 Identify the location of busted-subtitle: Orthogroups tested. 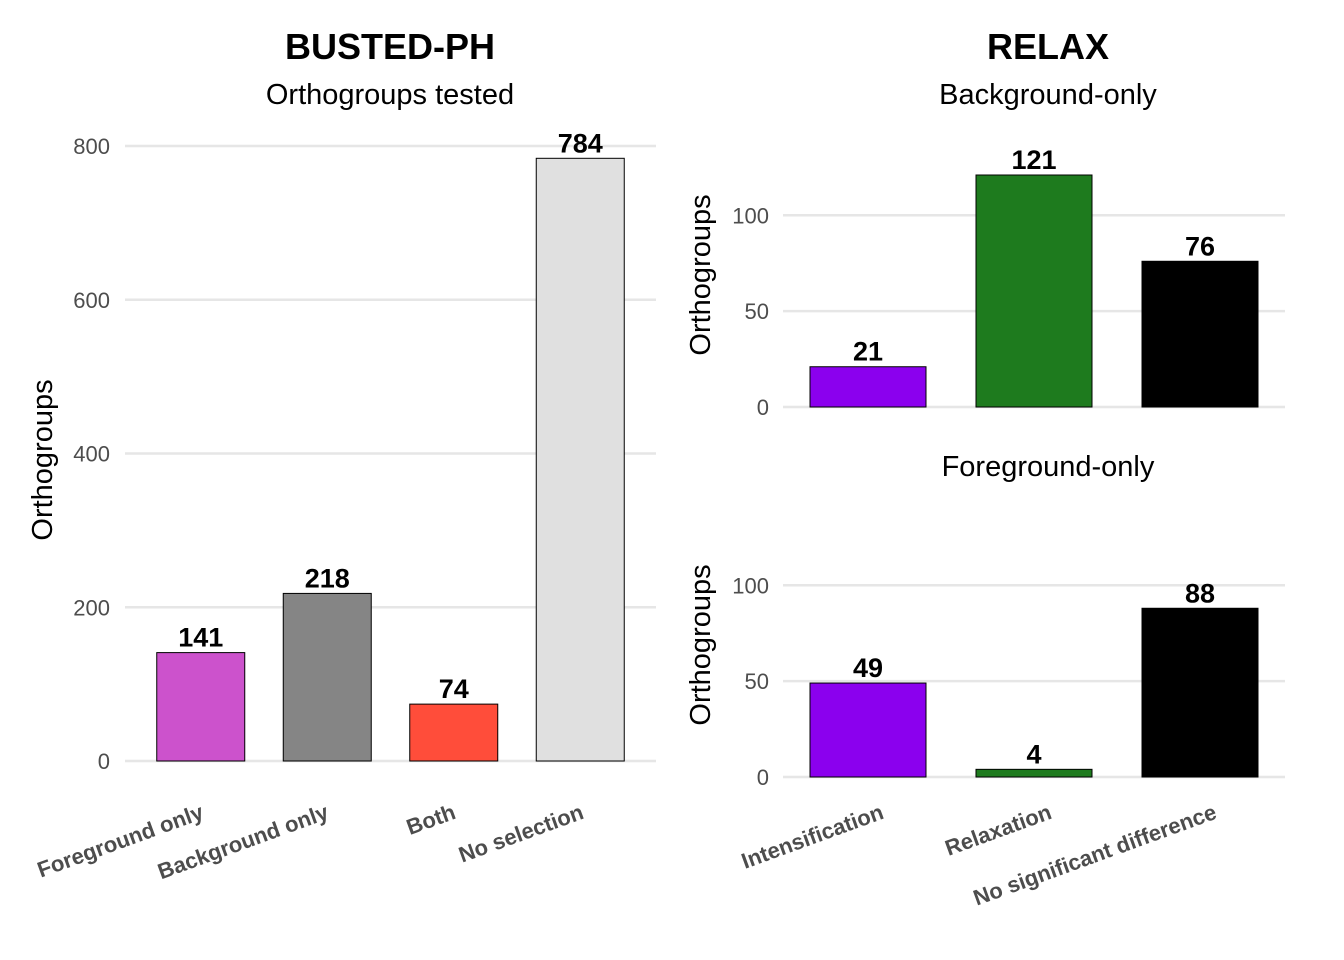
(390, 95).